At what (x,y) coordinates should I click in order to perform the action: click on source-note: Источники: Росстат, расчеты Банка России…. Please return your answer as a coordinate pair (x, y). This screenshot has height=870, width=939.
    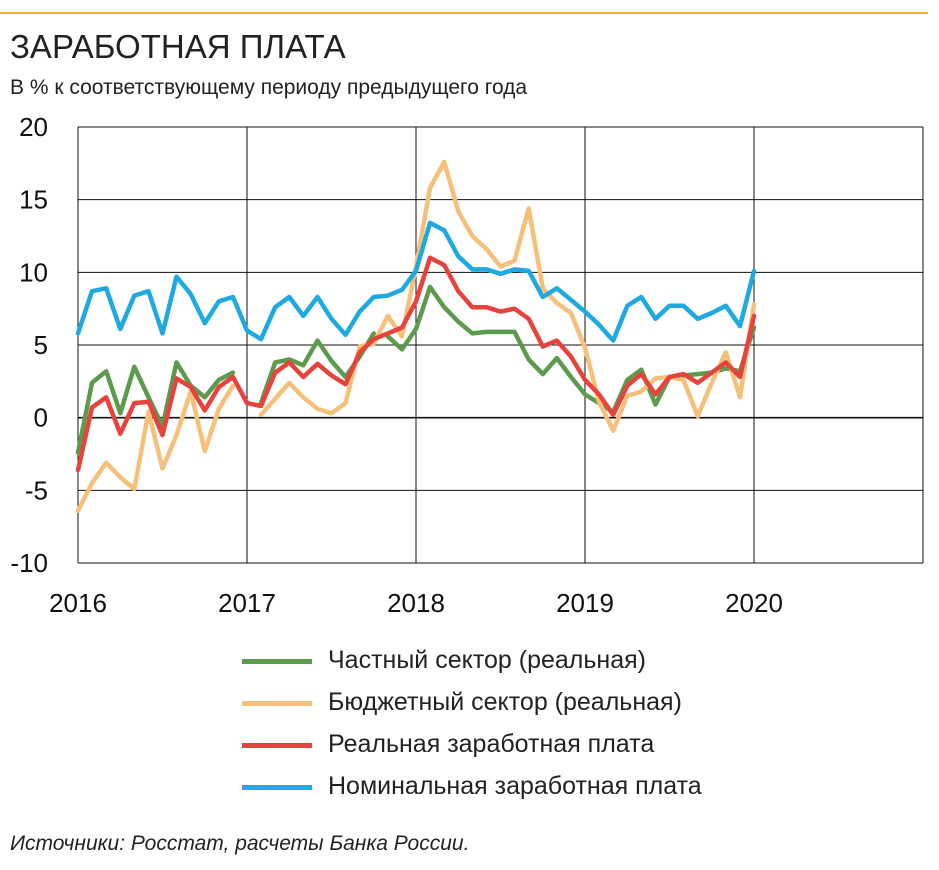
    Looking at the image, I should click on (240, 843).